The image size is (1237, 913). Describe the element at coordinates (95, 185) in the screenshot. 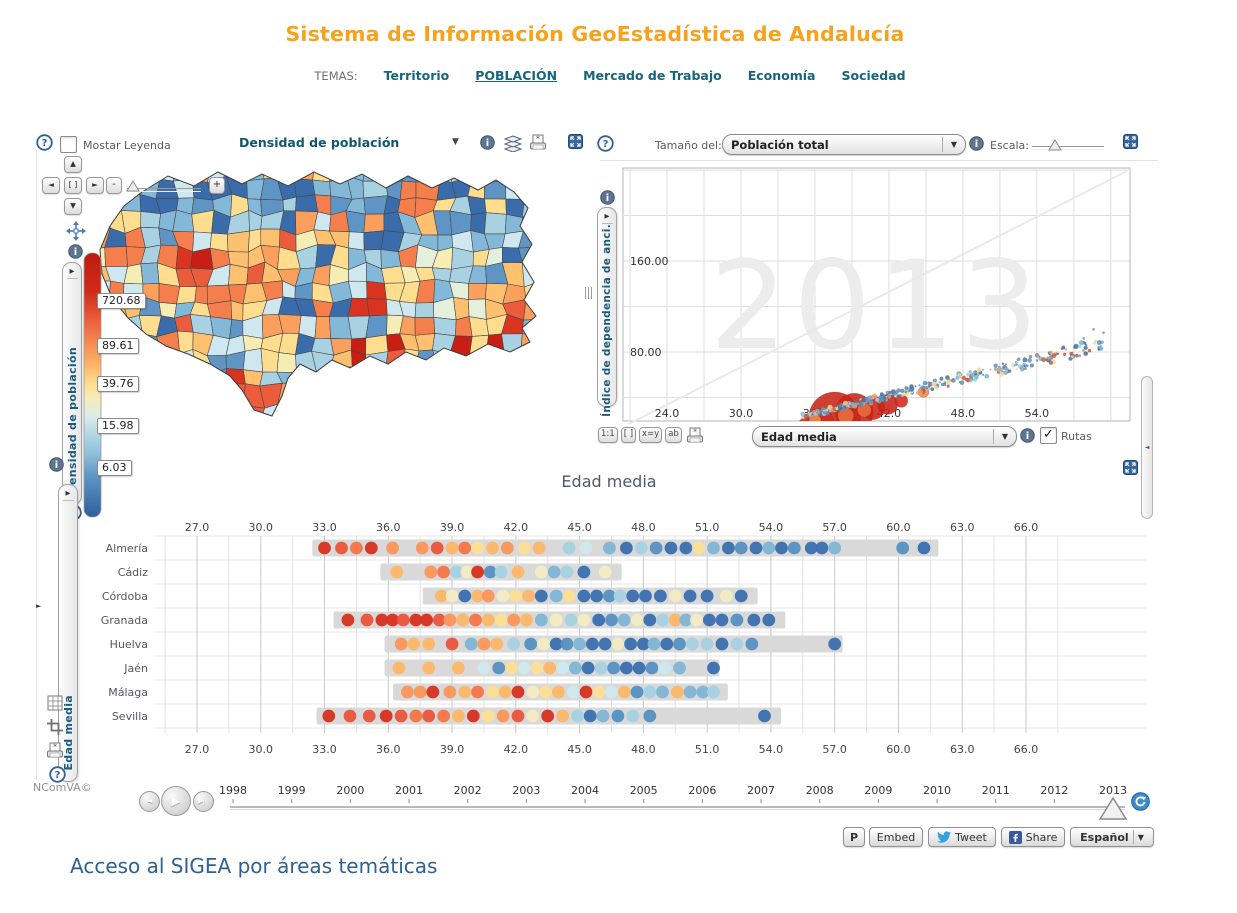

I see `pan-right-button: ►` at that location.